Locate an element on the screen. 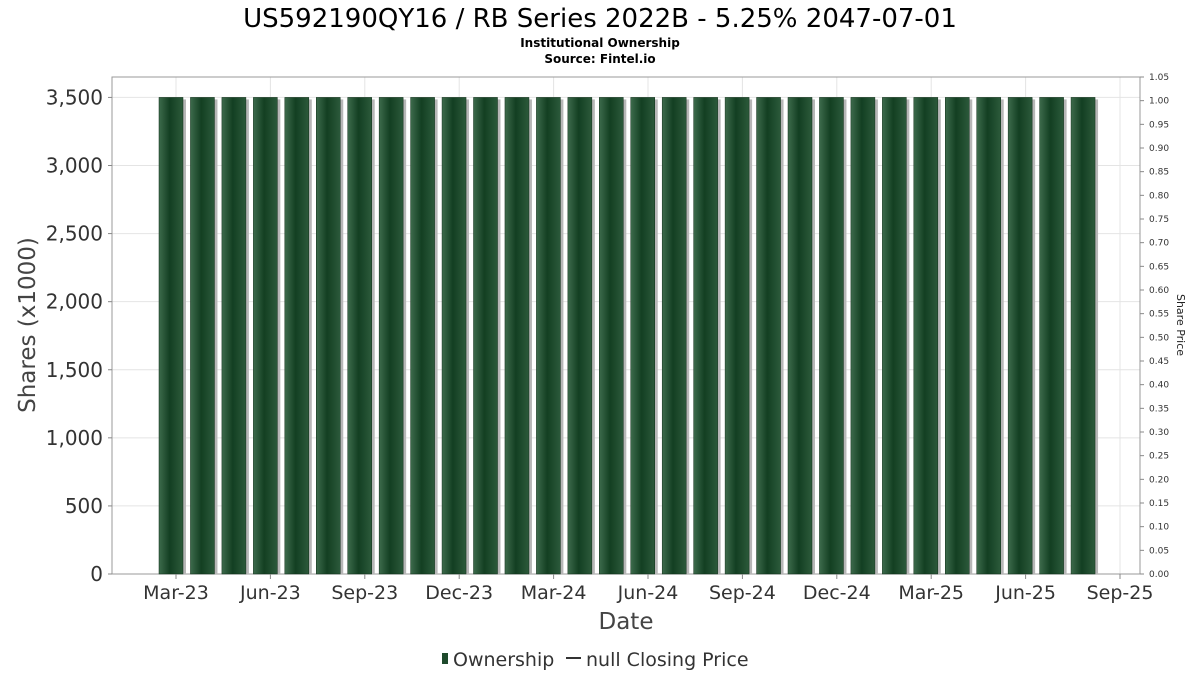 This screenshot has width=1200, height=675. y2-tick-label: 0.95 is located at coordinates (1159, 125).